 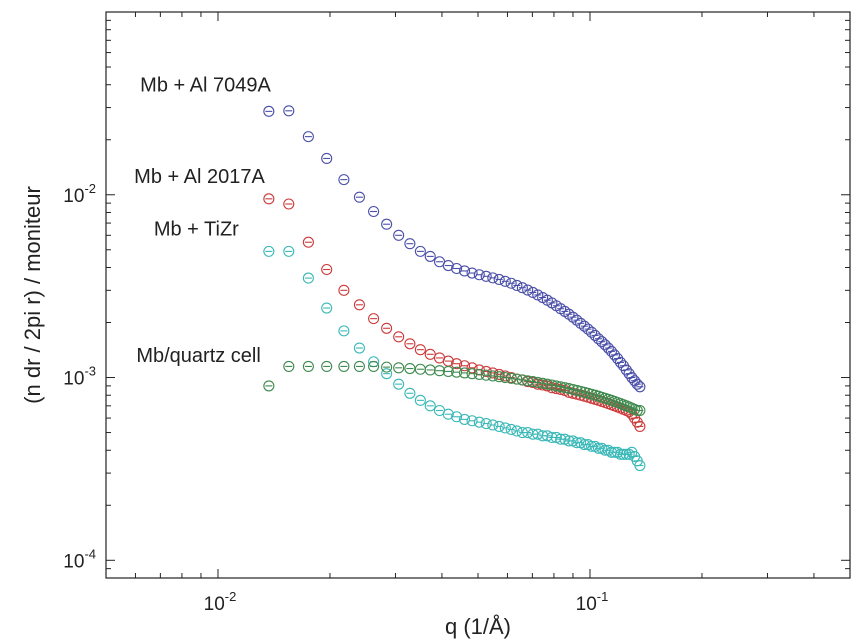 I want to click on x-tick-label: 10⁻¹, so click(x=592, y=602).